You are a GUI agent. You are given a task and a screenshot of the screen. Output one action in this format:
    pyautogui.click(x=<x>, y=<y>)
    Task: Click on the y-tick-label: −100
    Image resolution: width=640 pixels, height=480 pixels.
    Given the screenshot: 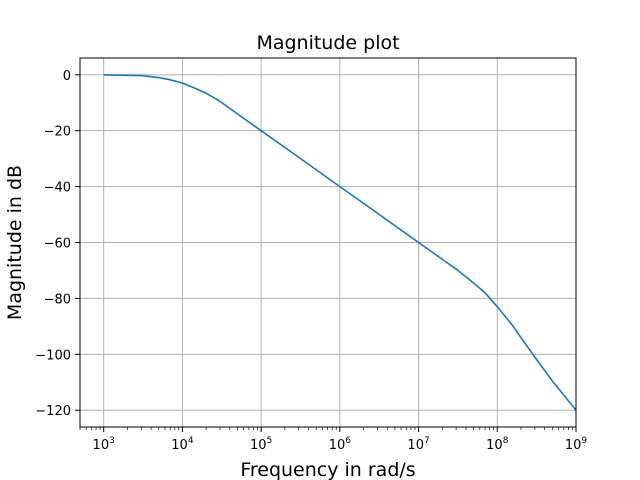 What is the action you would take?
    pyautogui.click(x=53, y=355)
    